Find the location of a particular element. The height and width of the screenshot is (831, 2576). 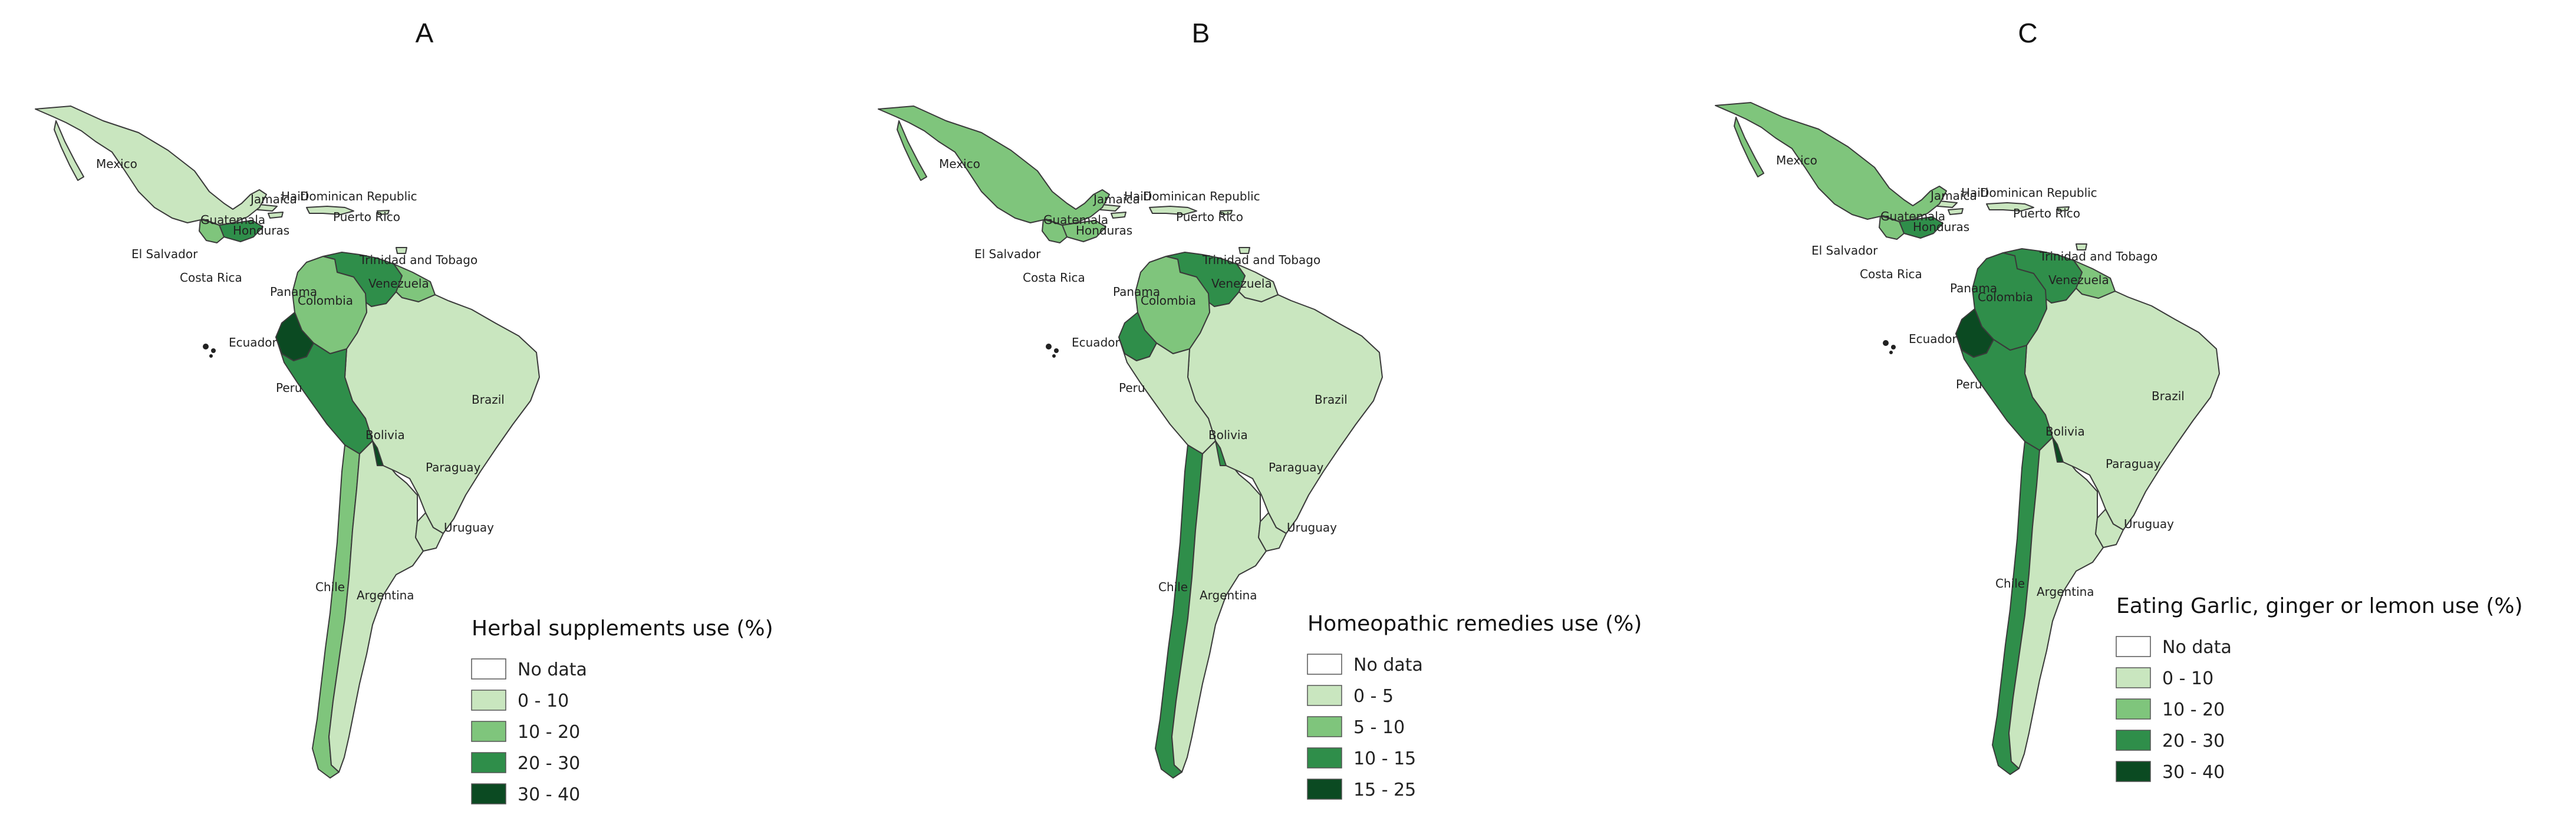

legend-title: Homeopathic remedies use (%) is located at coordinates (1474, 624).